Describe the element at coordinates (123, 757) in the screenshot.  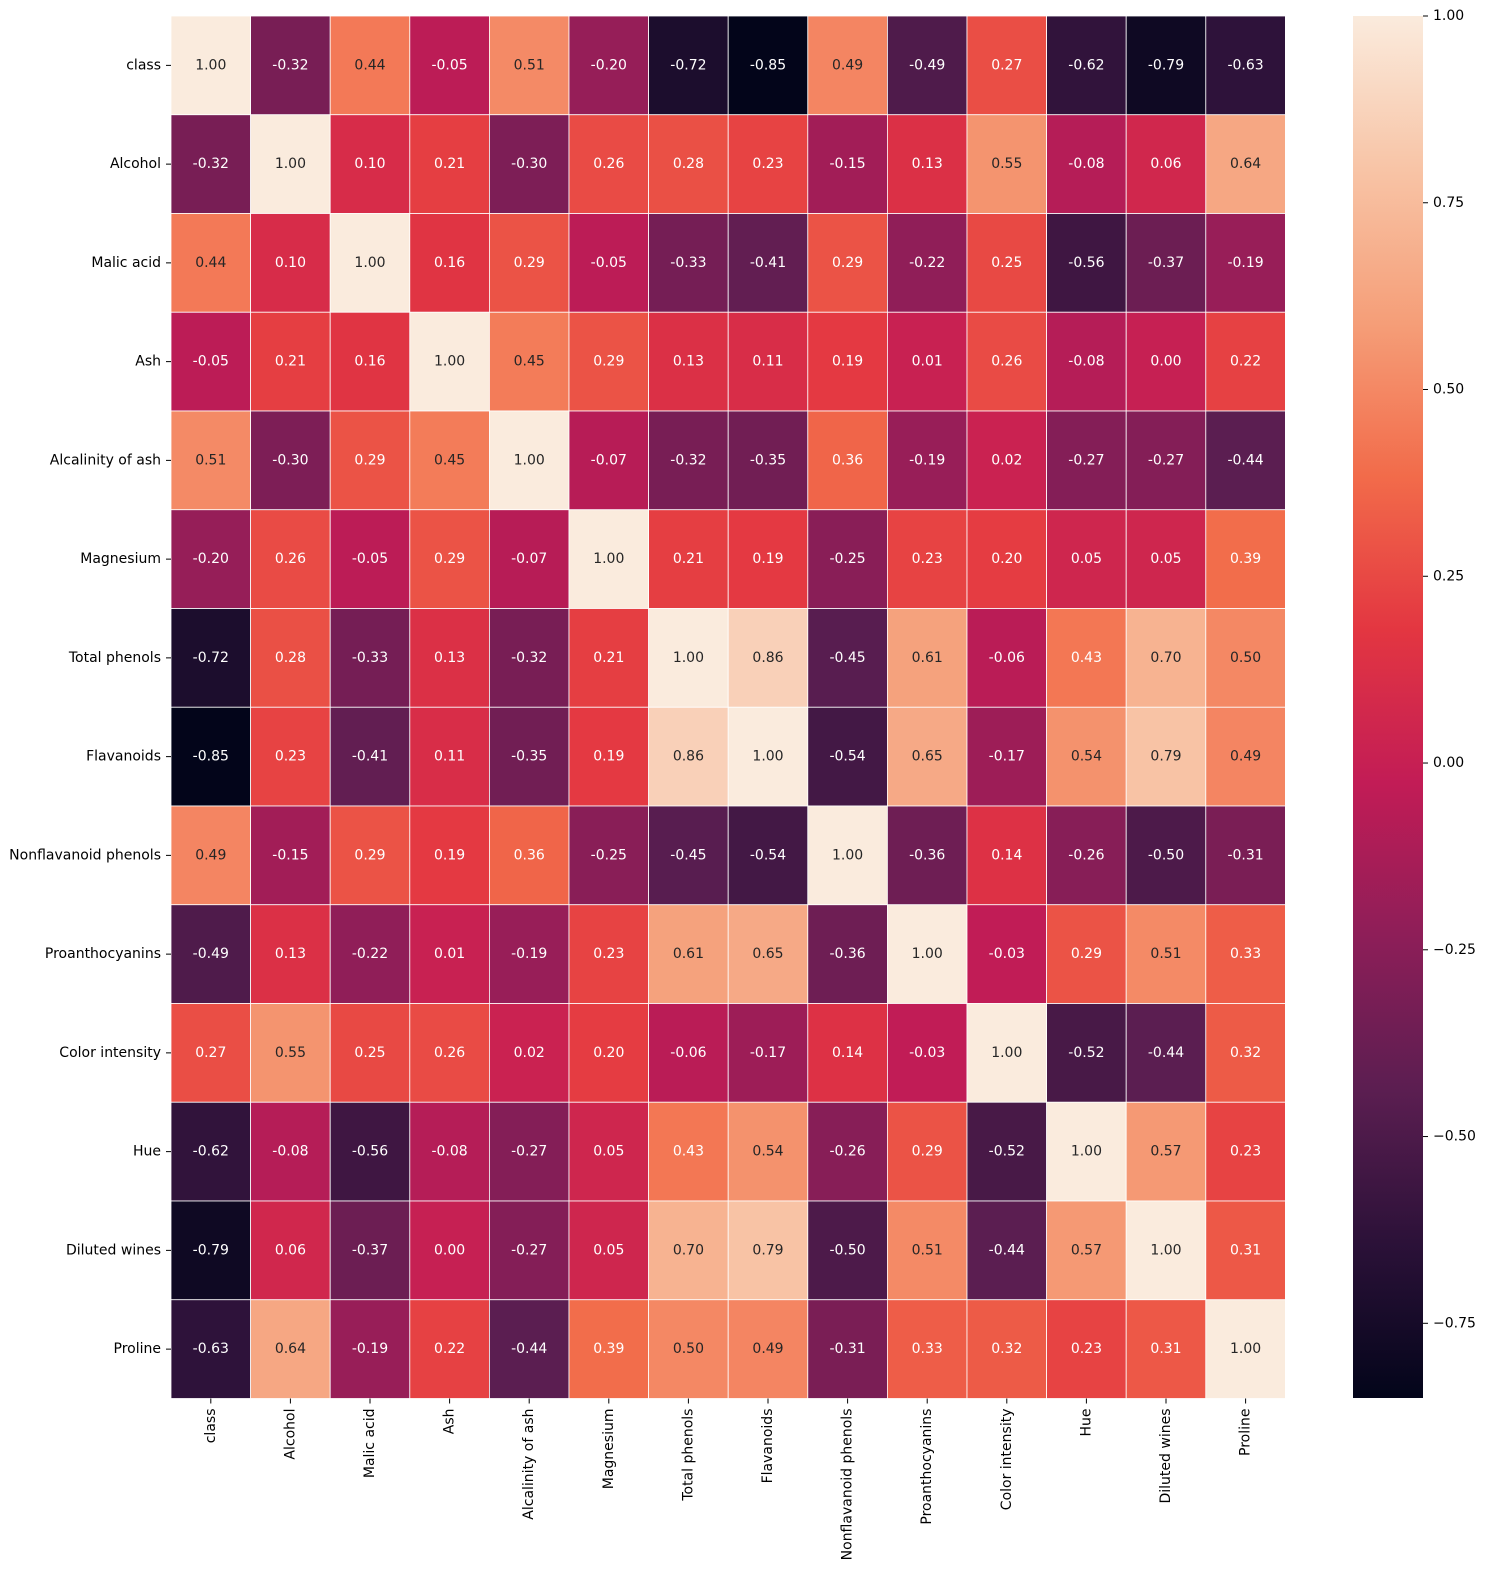
I see `y-tick-label: Flavanoids` at that location.